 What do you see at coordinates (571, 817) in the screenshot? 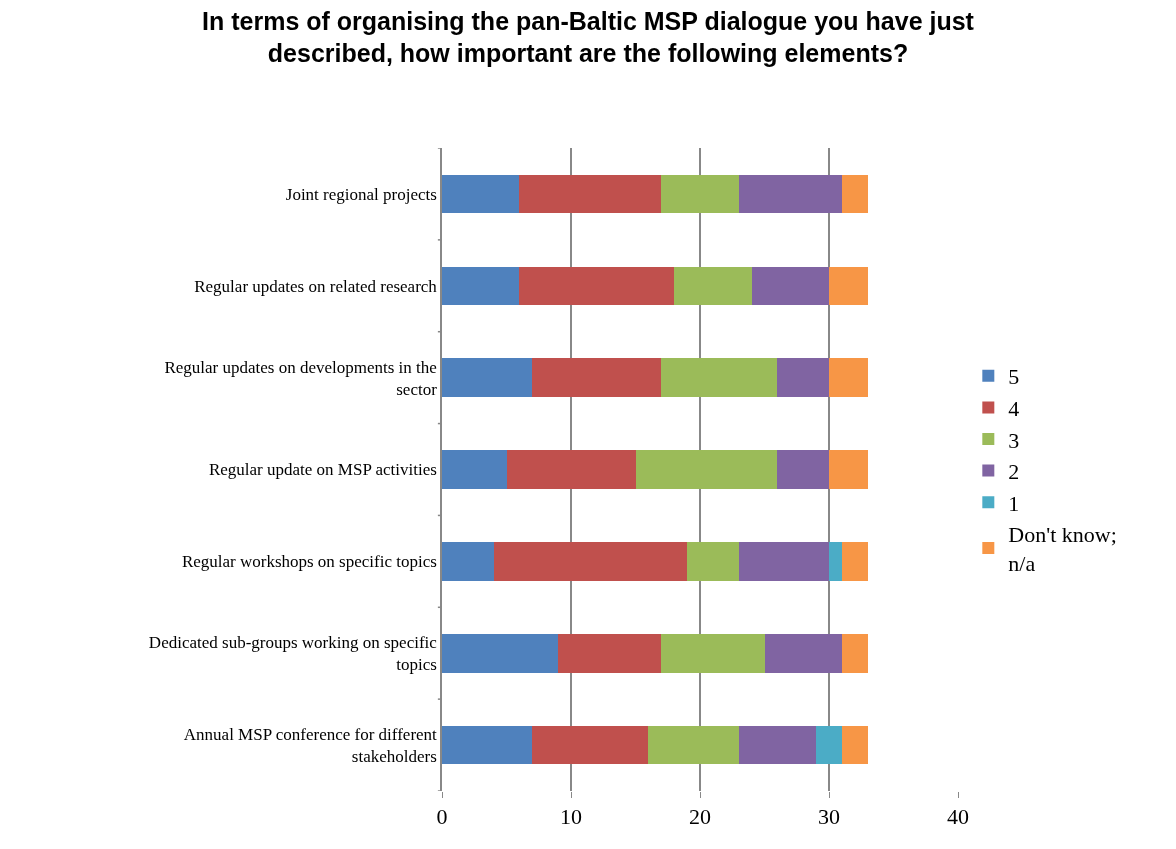
I see `x-tick-label: 10` at bounding box center [571, 817].